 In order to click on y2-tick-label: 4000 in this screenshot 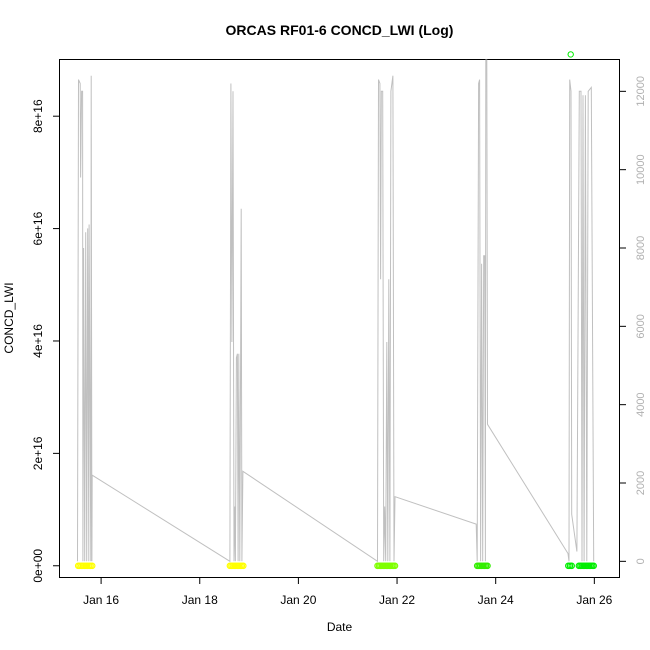, I will do `click(641, 404)`.